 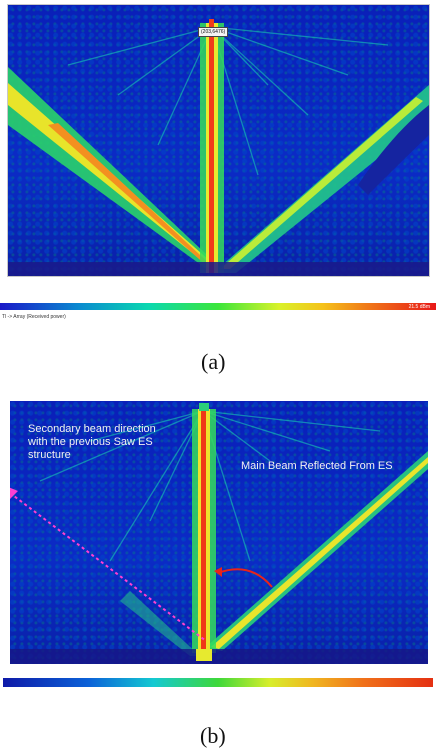 I want to click on ray-fan, so click(x=228, y=101).